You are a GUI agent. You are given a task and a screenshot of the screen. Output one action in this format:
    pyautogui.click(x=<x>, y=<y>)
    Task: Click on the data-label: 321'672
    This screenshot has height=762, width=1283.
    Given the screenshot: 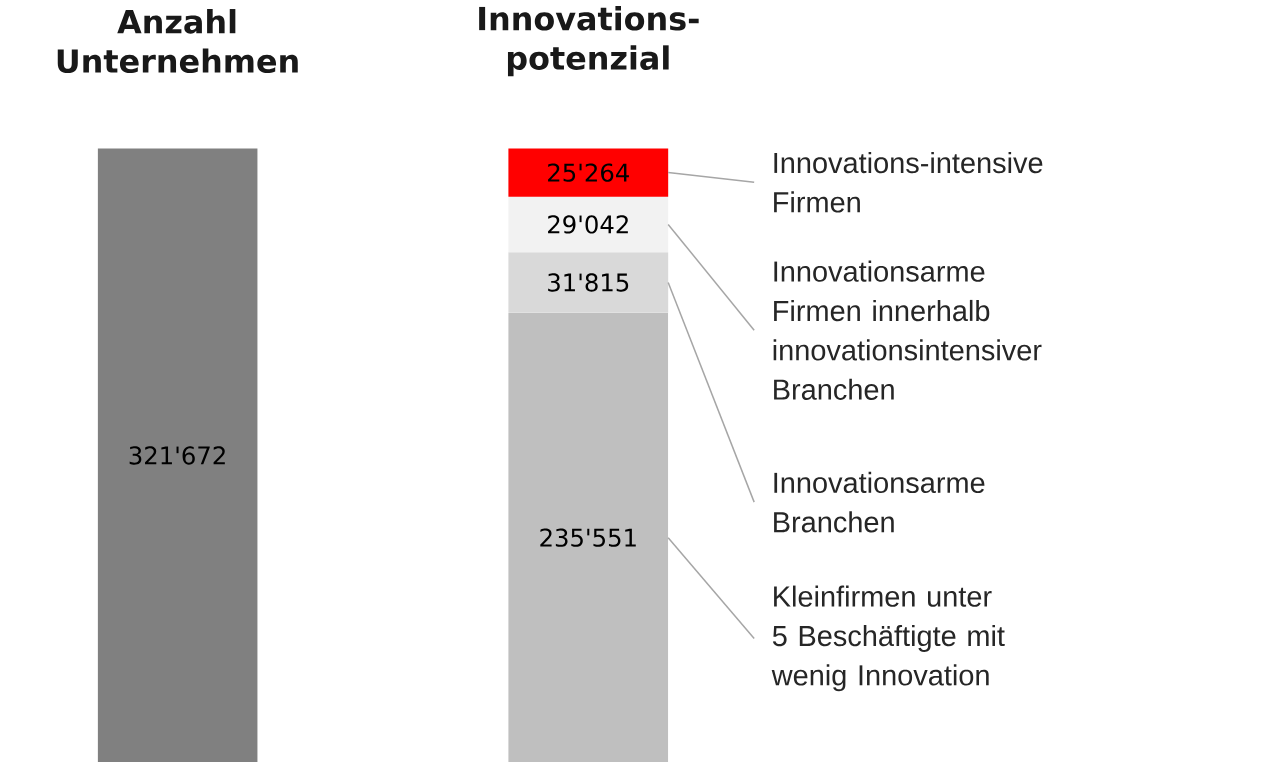 What is the action you would take?
    pyautogui.click(x=177, y=455)
    